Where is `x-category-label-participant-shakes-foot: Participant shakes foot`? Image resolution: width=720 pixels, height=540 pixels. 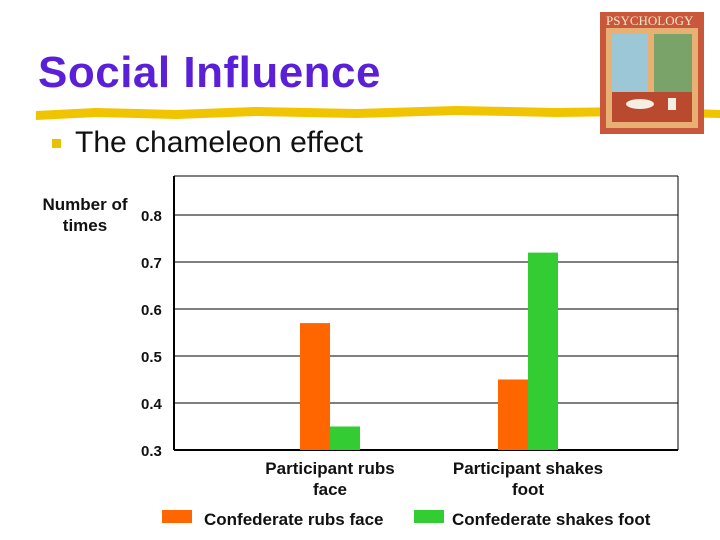
x-category-label-participant-shakes-foot: Participant shakes foot is located at coordinates (528, 479).